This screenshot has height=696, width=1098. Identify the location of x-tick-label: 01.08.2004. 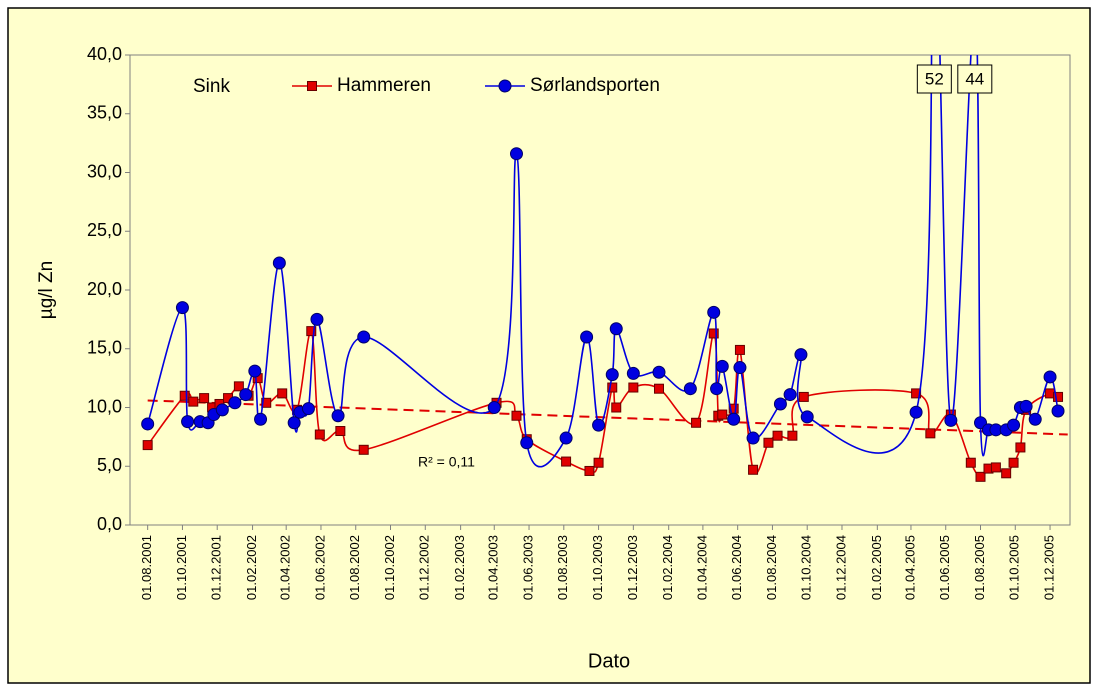
(771, 567).